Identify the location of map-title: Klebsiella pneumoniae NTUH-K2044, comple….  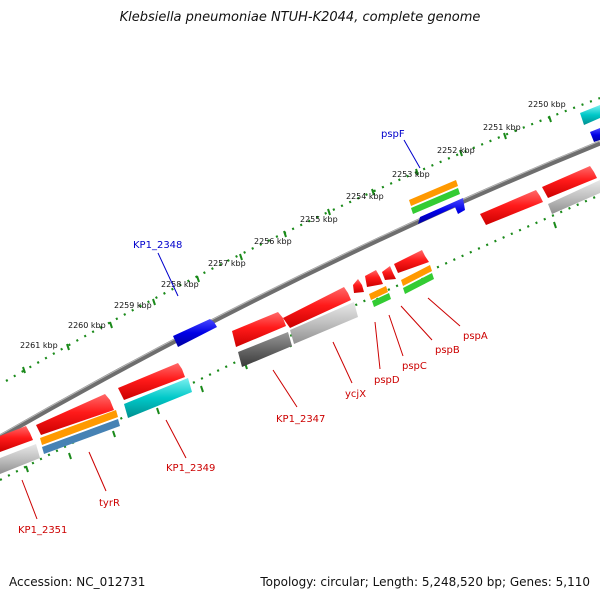
(300, 17).